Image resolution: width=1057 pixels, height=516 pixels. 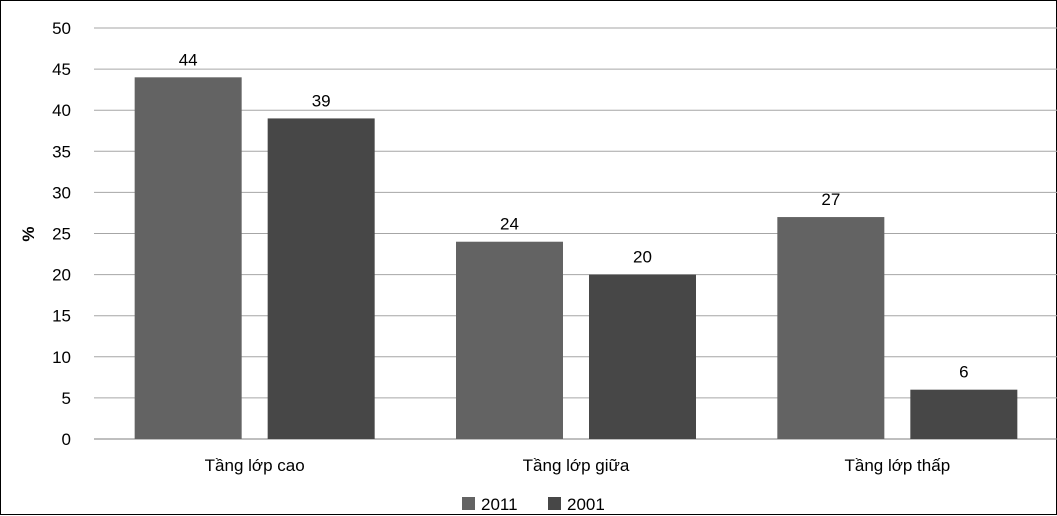 I want to click on y-tick-label: 0, so click(x=66, y=439).